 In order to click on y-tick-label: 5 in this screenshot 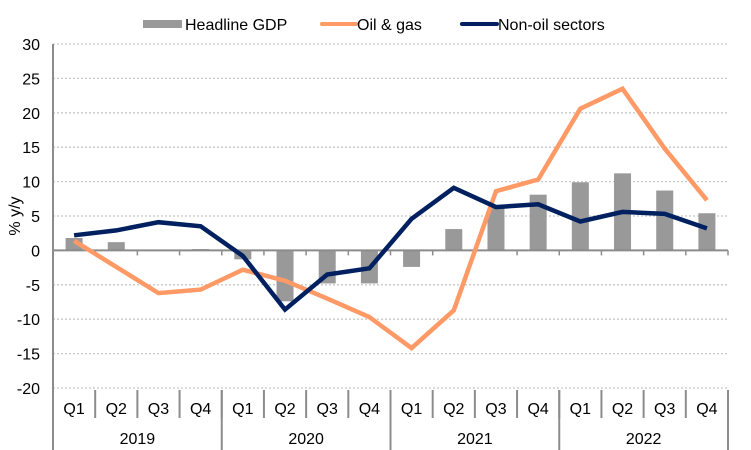, I will do `click(35, 217)`.